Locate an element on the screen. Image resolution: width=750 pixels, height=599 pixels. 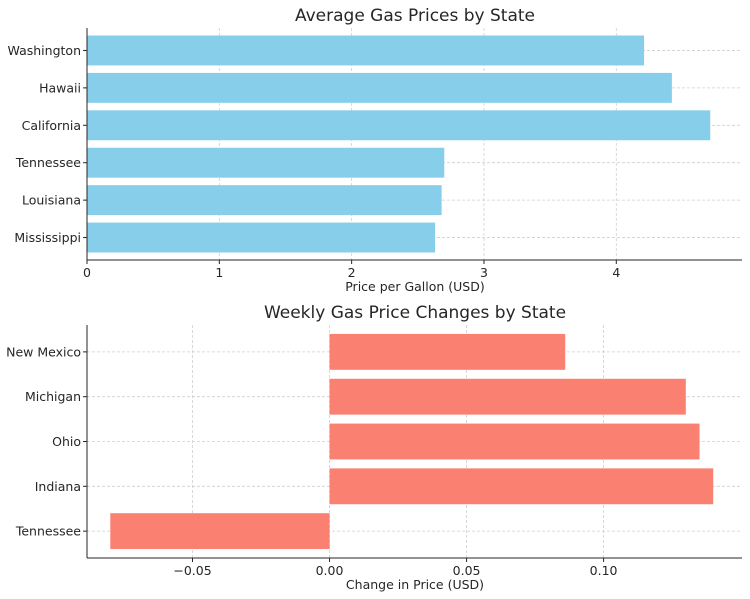
y-tick-label: Indiana is located at coordinates (58, 486).